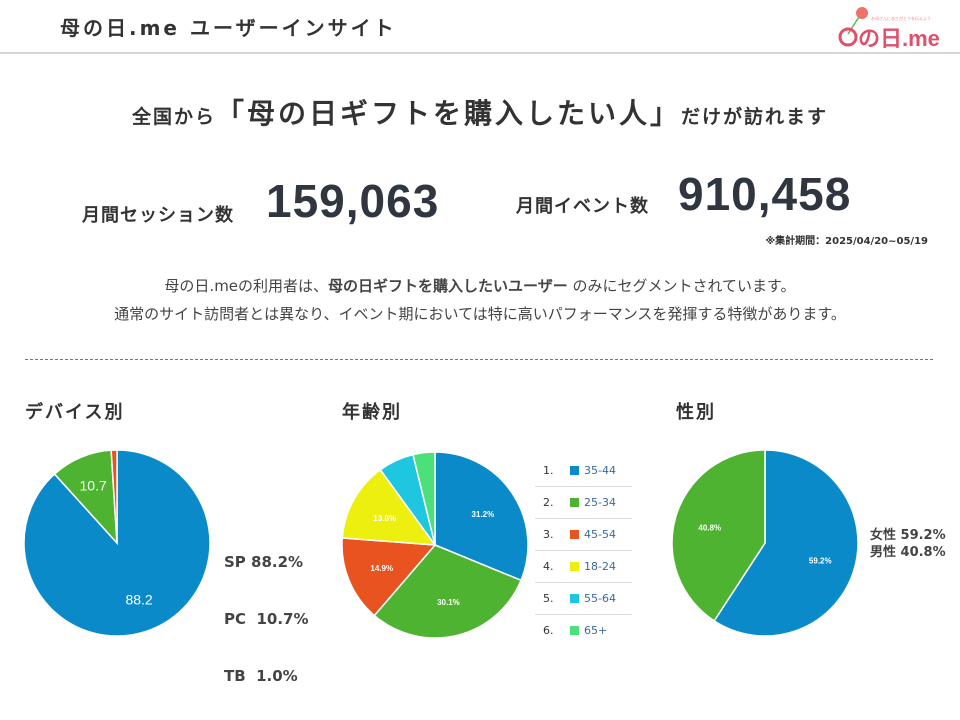  I want to click on legend-item: 4. 18-24, so click(583, 567).